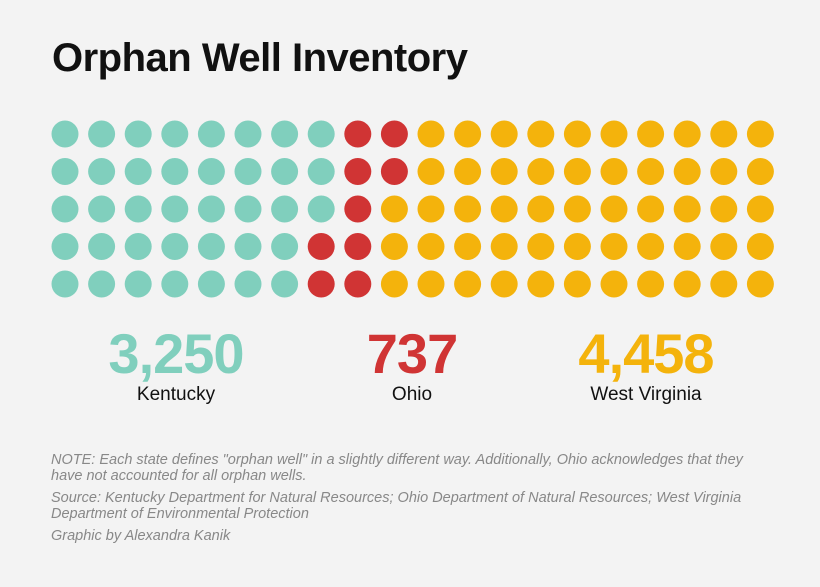 The image size is (820, 587). I want to click on stat-kentucky-value: 3,250, so click(176, 353).